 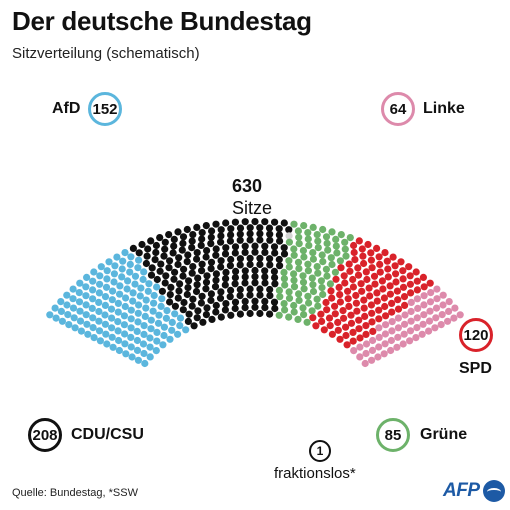 I want to click on source-note: Quelle: Bundestag, *SSW, so click(x=75, y=493).